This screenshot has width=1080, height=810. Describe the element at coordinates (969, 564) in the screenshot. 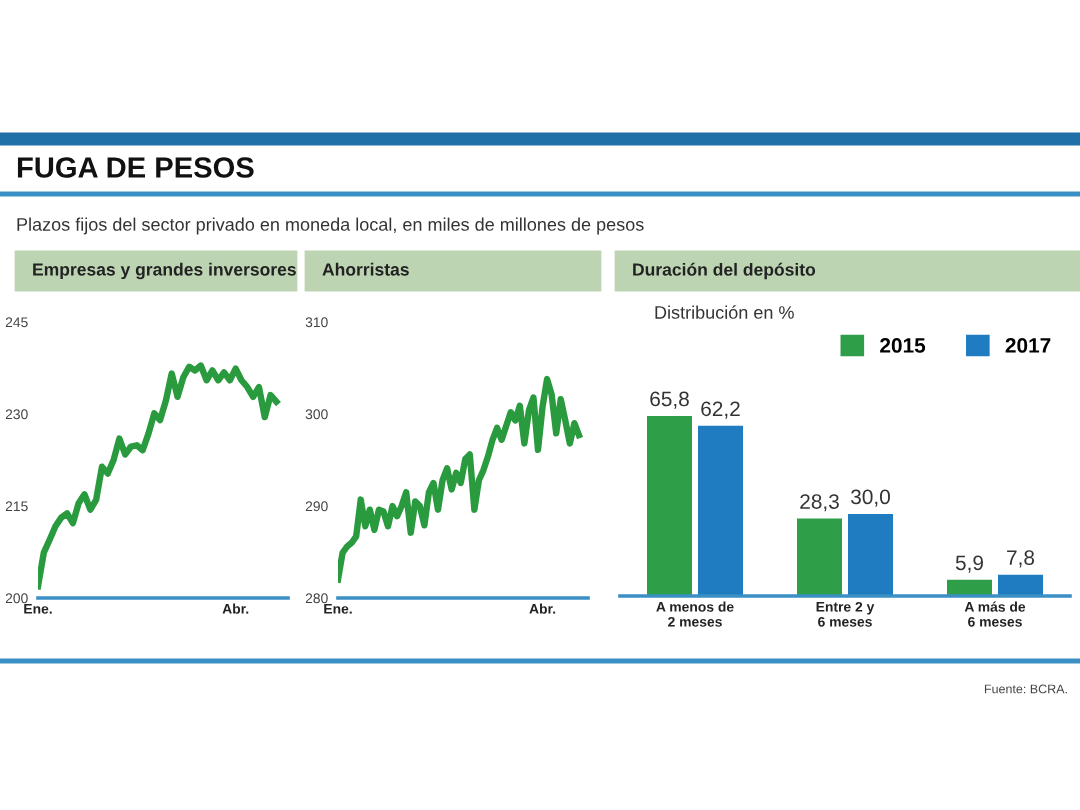

I see `data-label: 5,9` at that location.